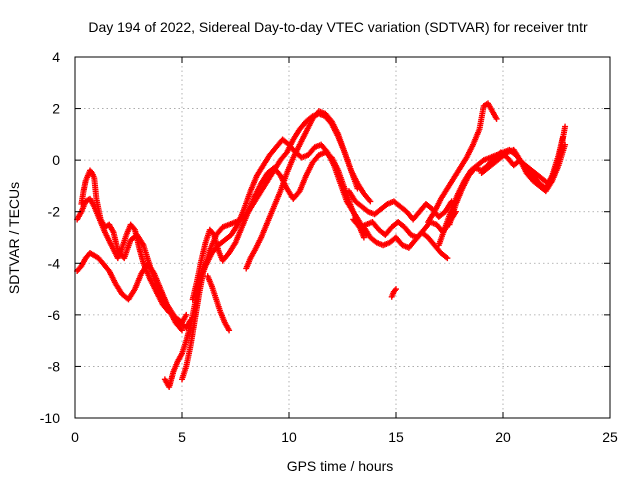 The height and width of the screenshot is (480, 640). I want to click on x-tick-label: 0, so click(75, 437).